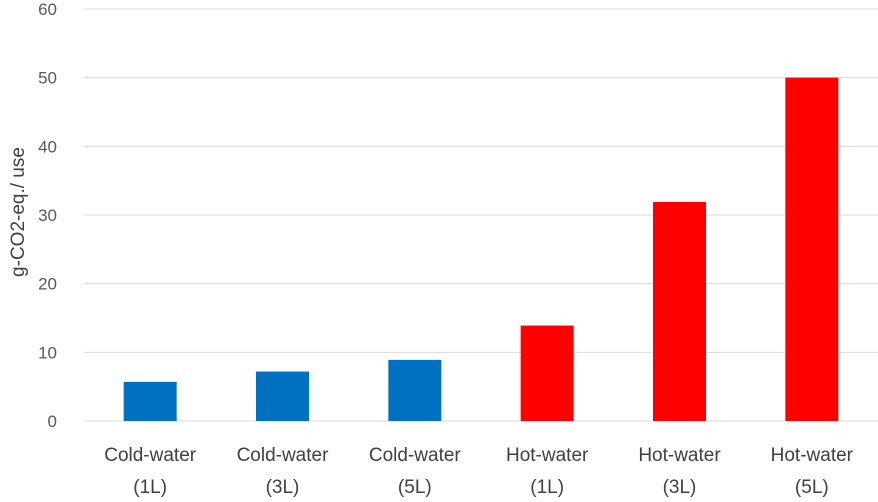 The height and width of the screenshot is (502, 878). I want to click on y-tick-label: 40, so click(47, 146).